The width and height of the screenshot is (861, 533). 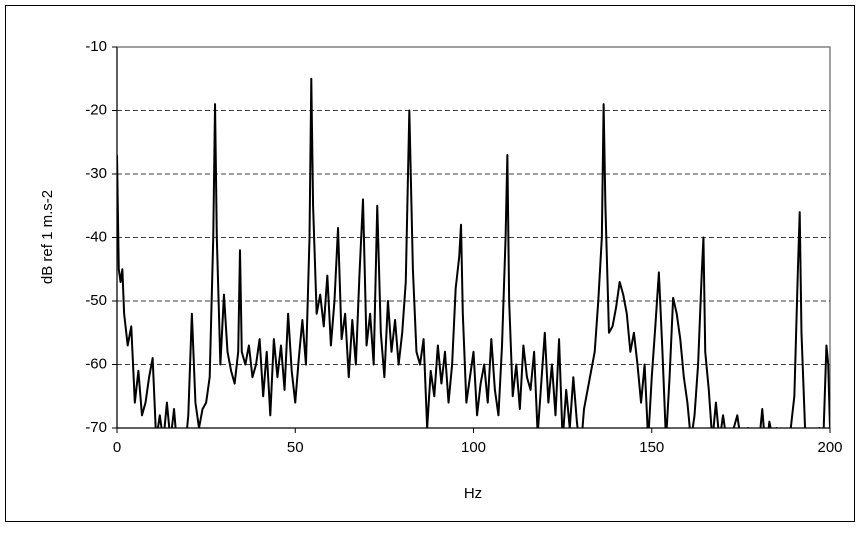 I want to click on y-tick-label: -60, so click(x=96, y=363).